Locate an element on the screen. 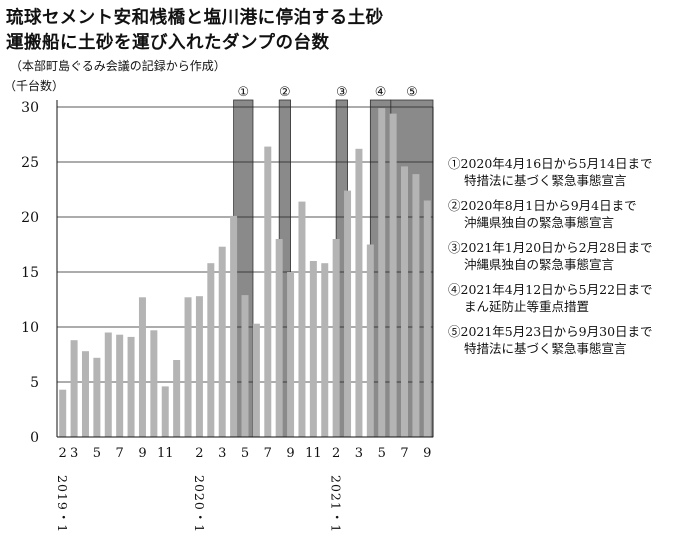 The height and width of the screenshot is (539, 680). shaded-period-label-2: ② is located at coordinates (285, 92).